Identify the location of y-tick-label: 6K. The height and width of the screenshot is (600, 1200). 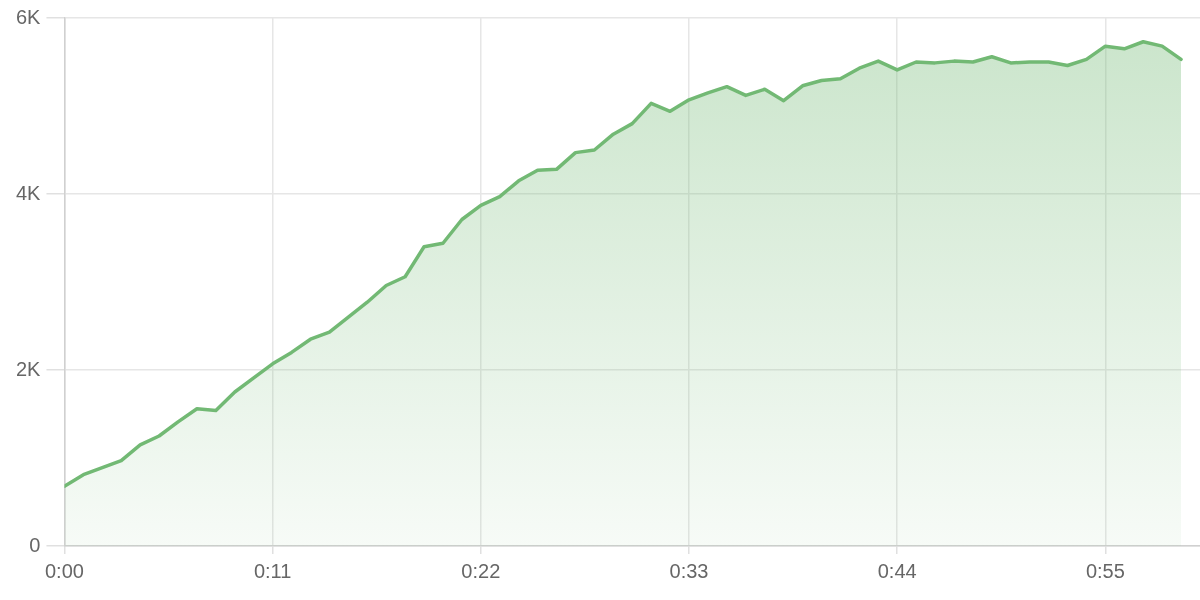
(28, 16).